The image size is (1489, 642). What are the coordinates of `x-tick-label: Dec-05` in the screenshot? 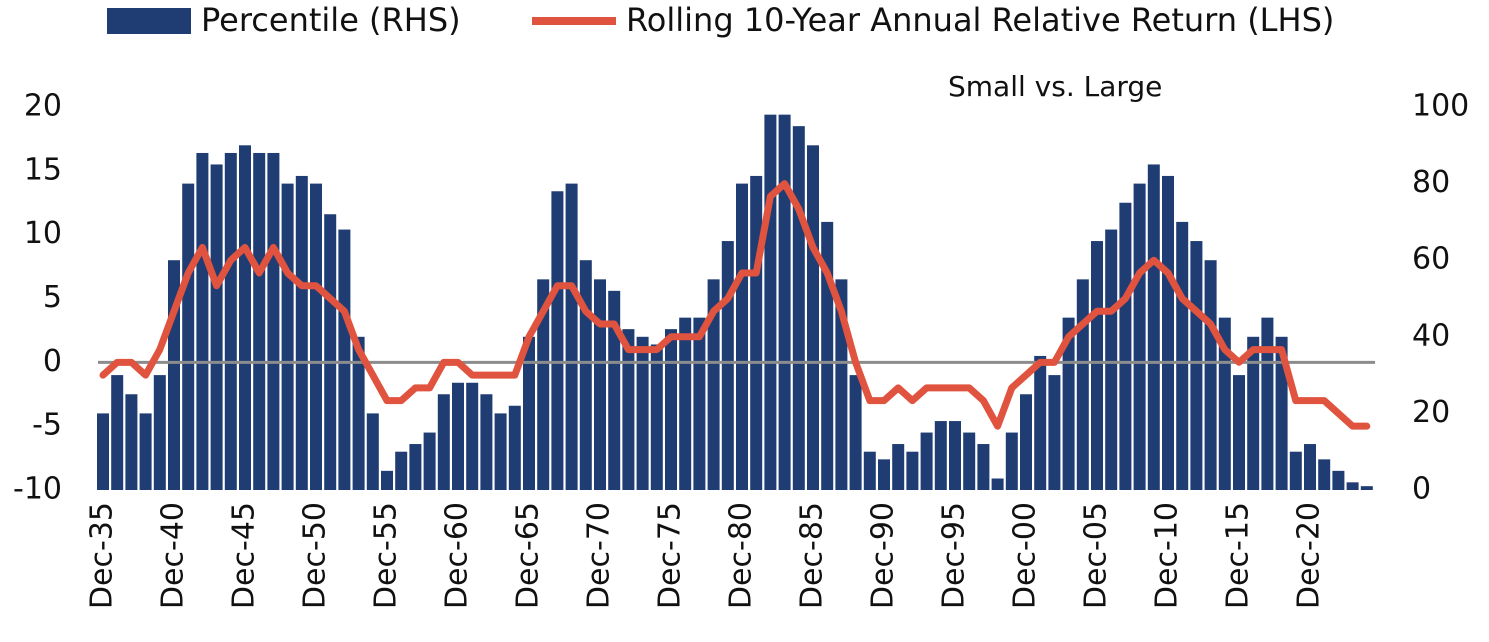 It's located at (1096, 555).